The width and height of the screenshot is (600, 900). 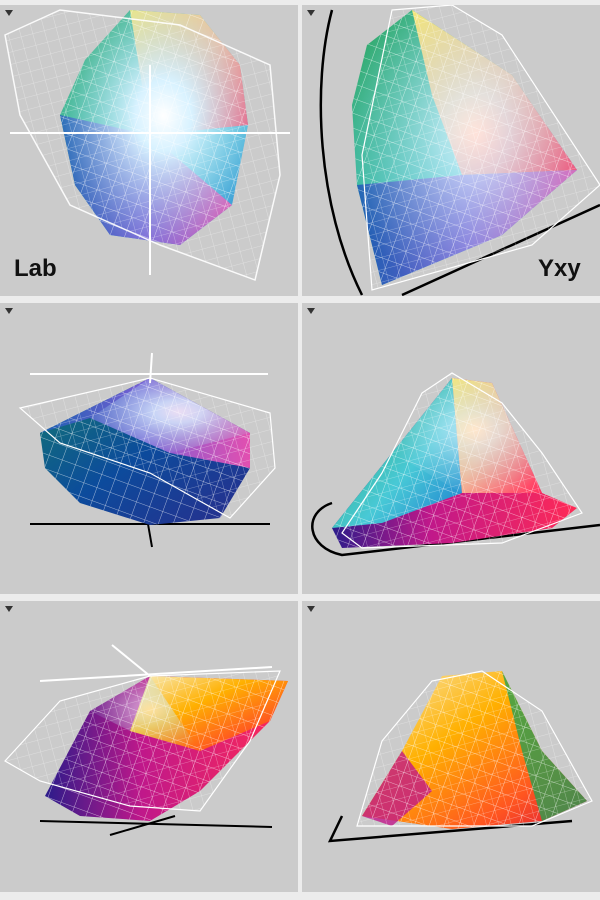 What do you see at coordinates (35, 268) in the screenshot?
I see `lab-label: Lab` at bounding box center [35, 268].